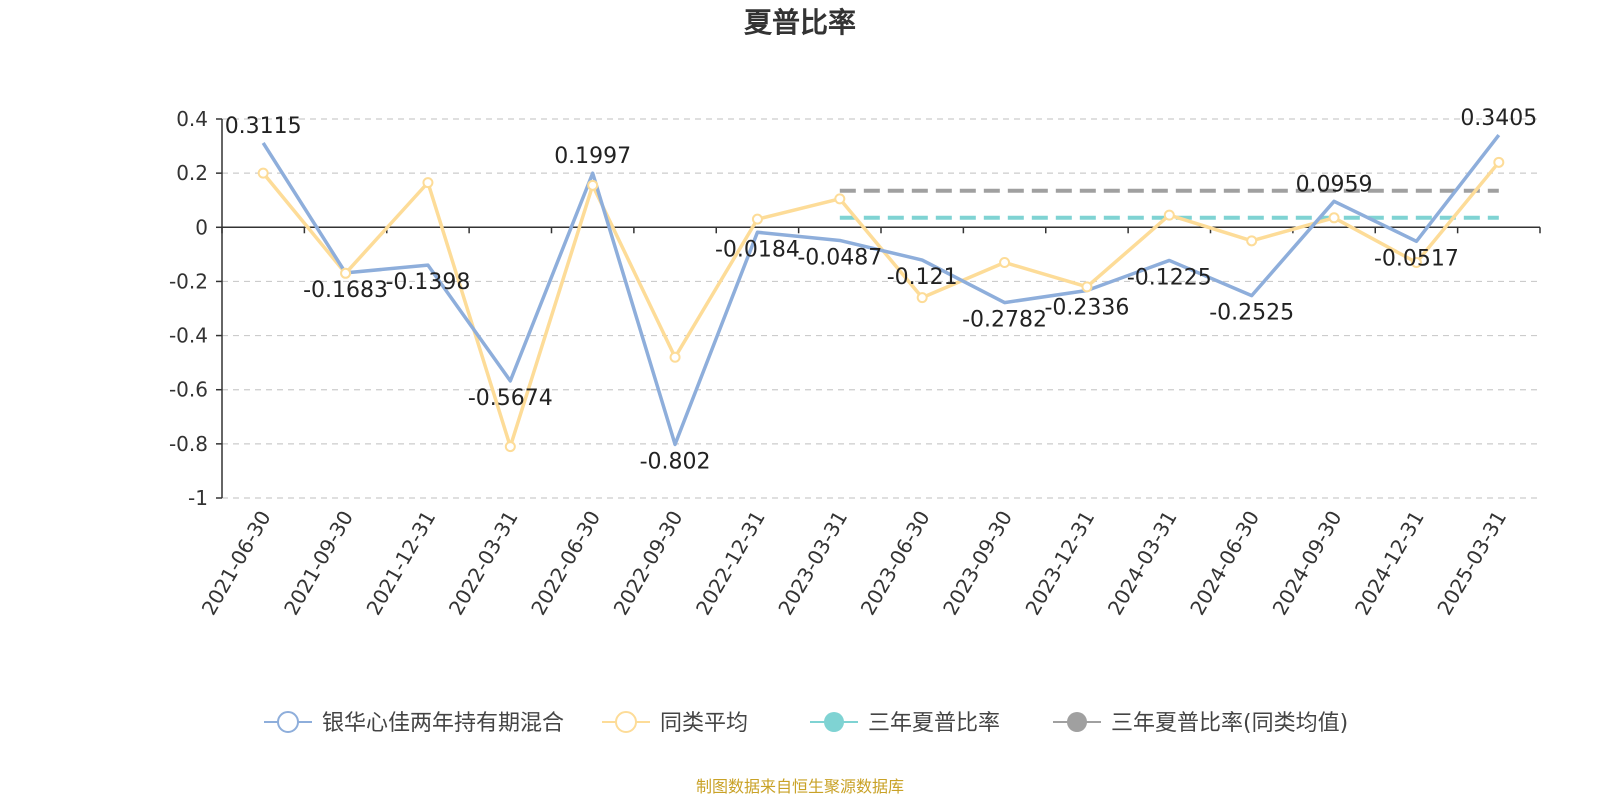 This screenshot has width=1600, height=800. I want to click on y-tick-label: -0.4, so click(188, 336).